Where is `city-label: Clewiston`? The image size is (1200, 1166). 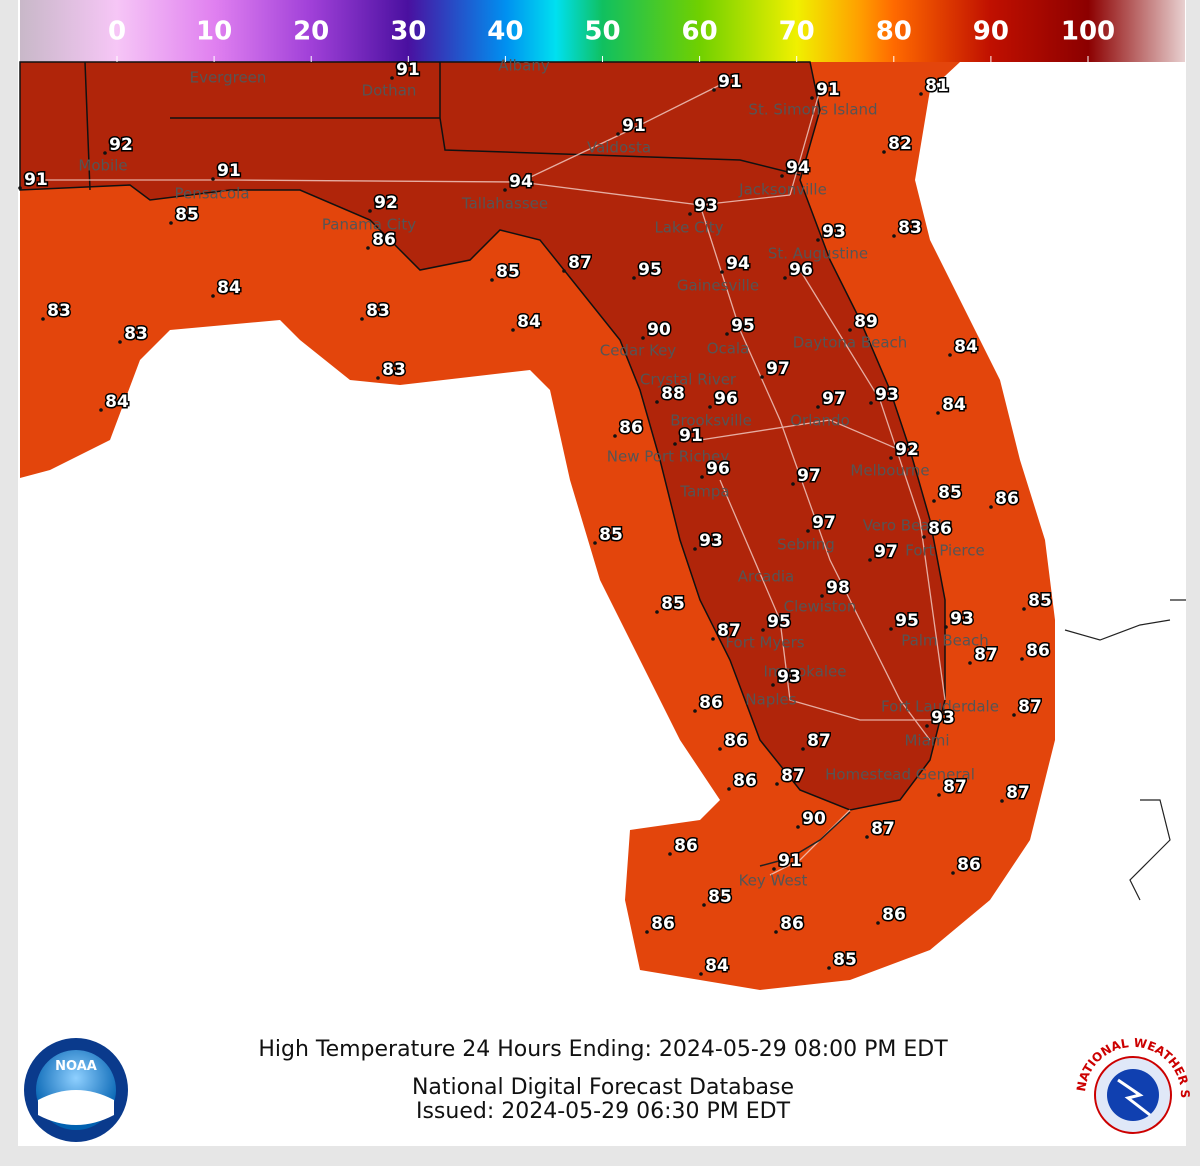 city-label: Clewiston is located at coordinates (820, 607).